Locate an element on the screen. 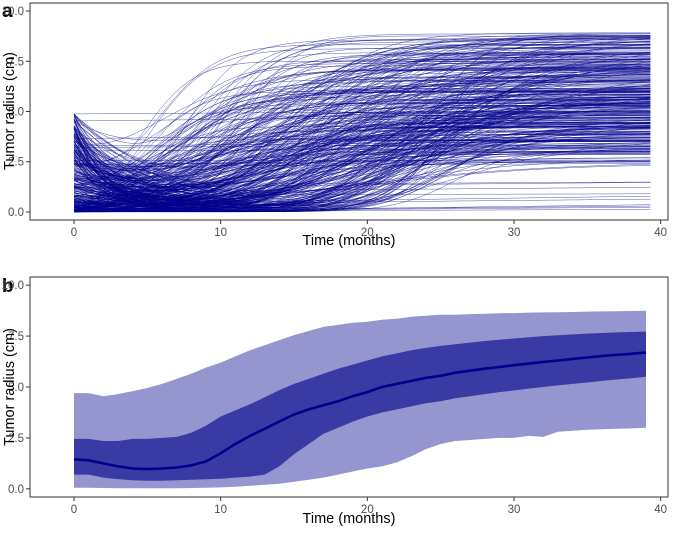 Image resolution: width=675 pixels, height=535 pixels. panel-b-x-axis-title: Time (months) is located at coordinates (349, 519).